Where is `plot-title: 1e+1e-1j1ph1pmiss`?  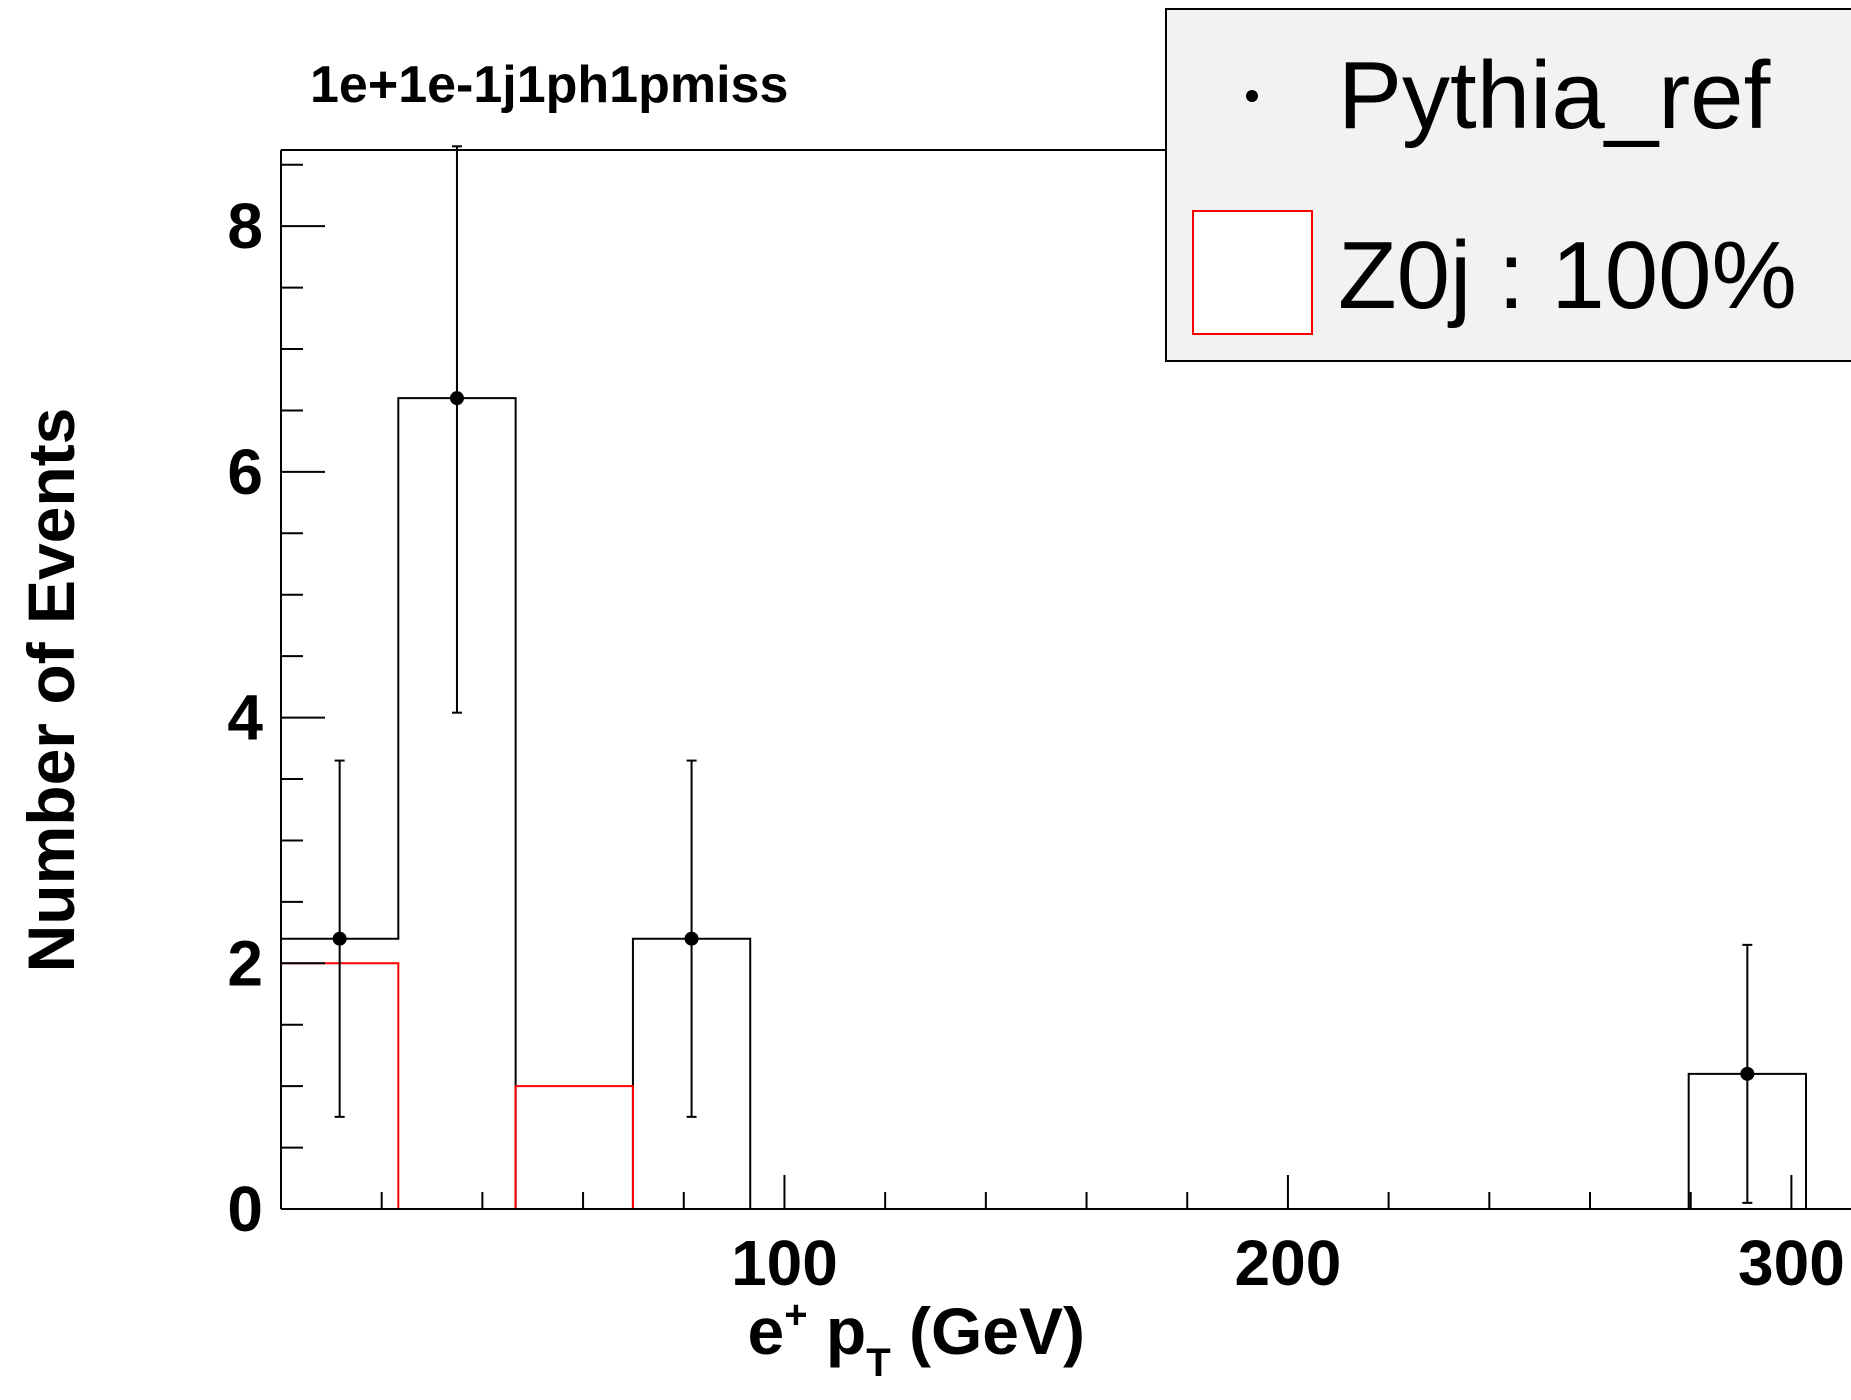 plot-title: 1e+1e-1j1ph1pmiss is located at coordinates (549, 85).